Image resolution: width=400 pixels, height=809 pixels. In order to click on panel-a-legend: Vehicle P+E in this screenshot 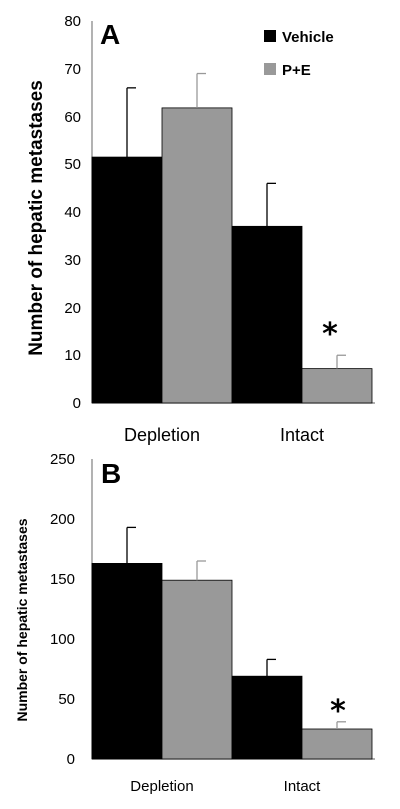, I will do `click(299, 54)`.